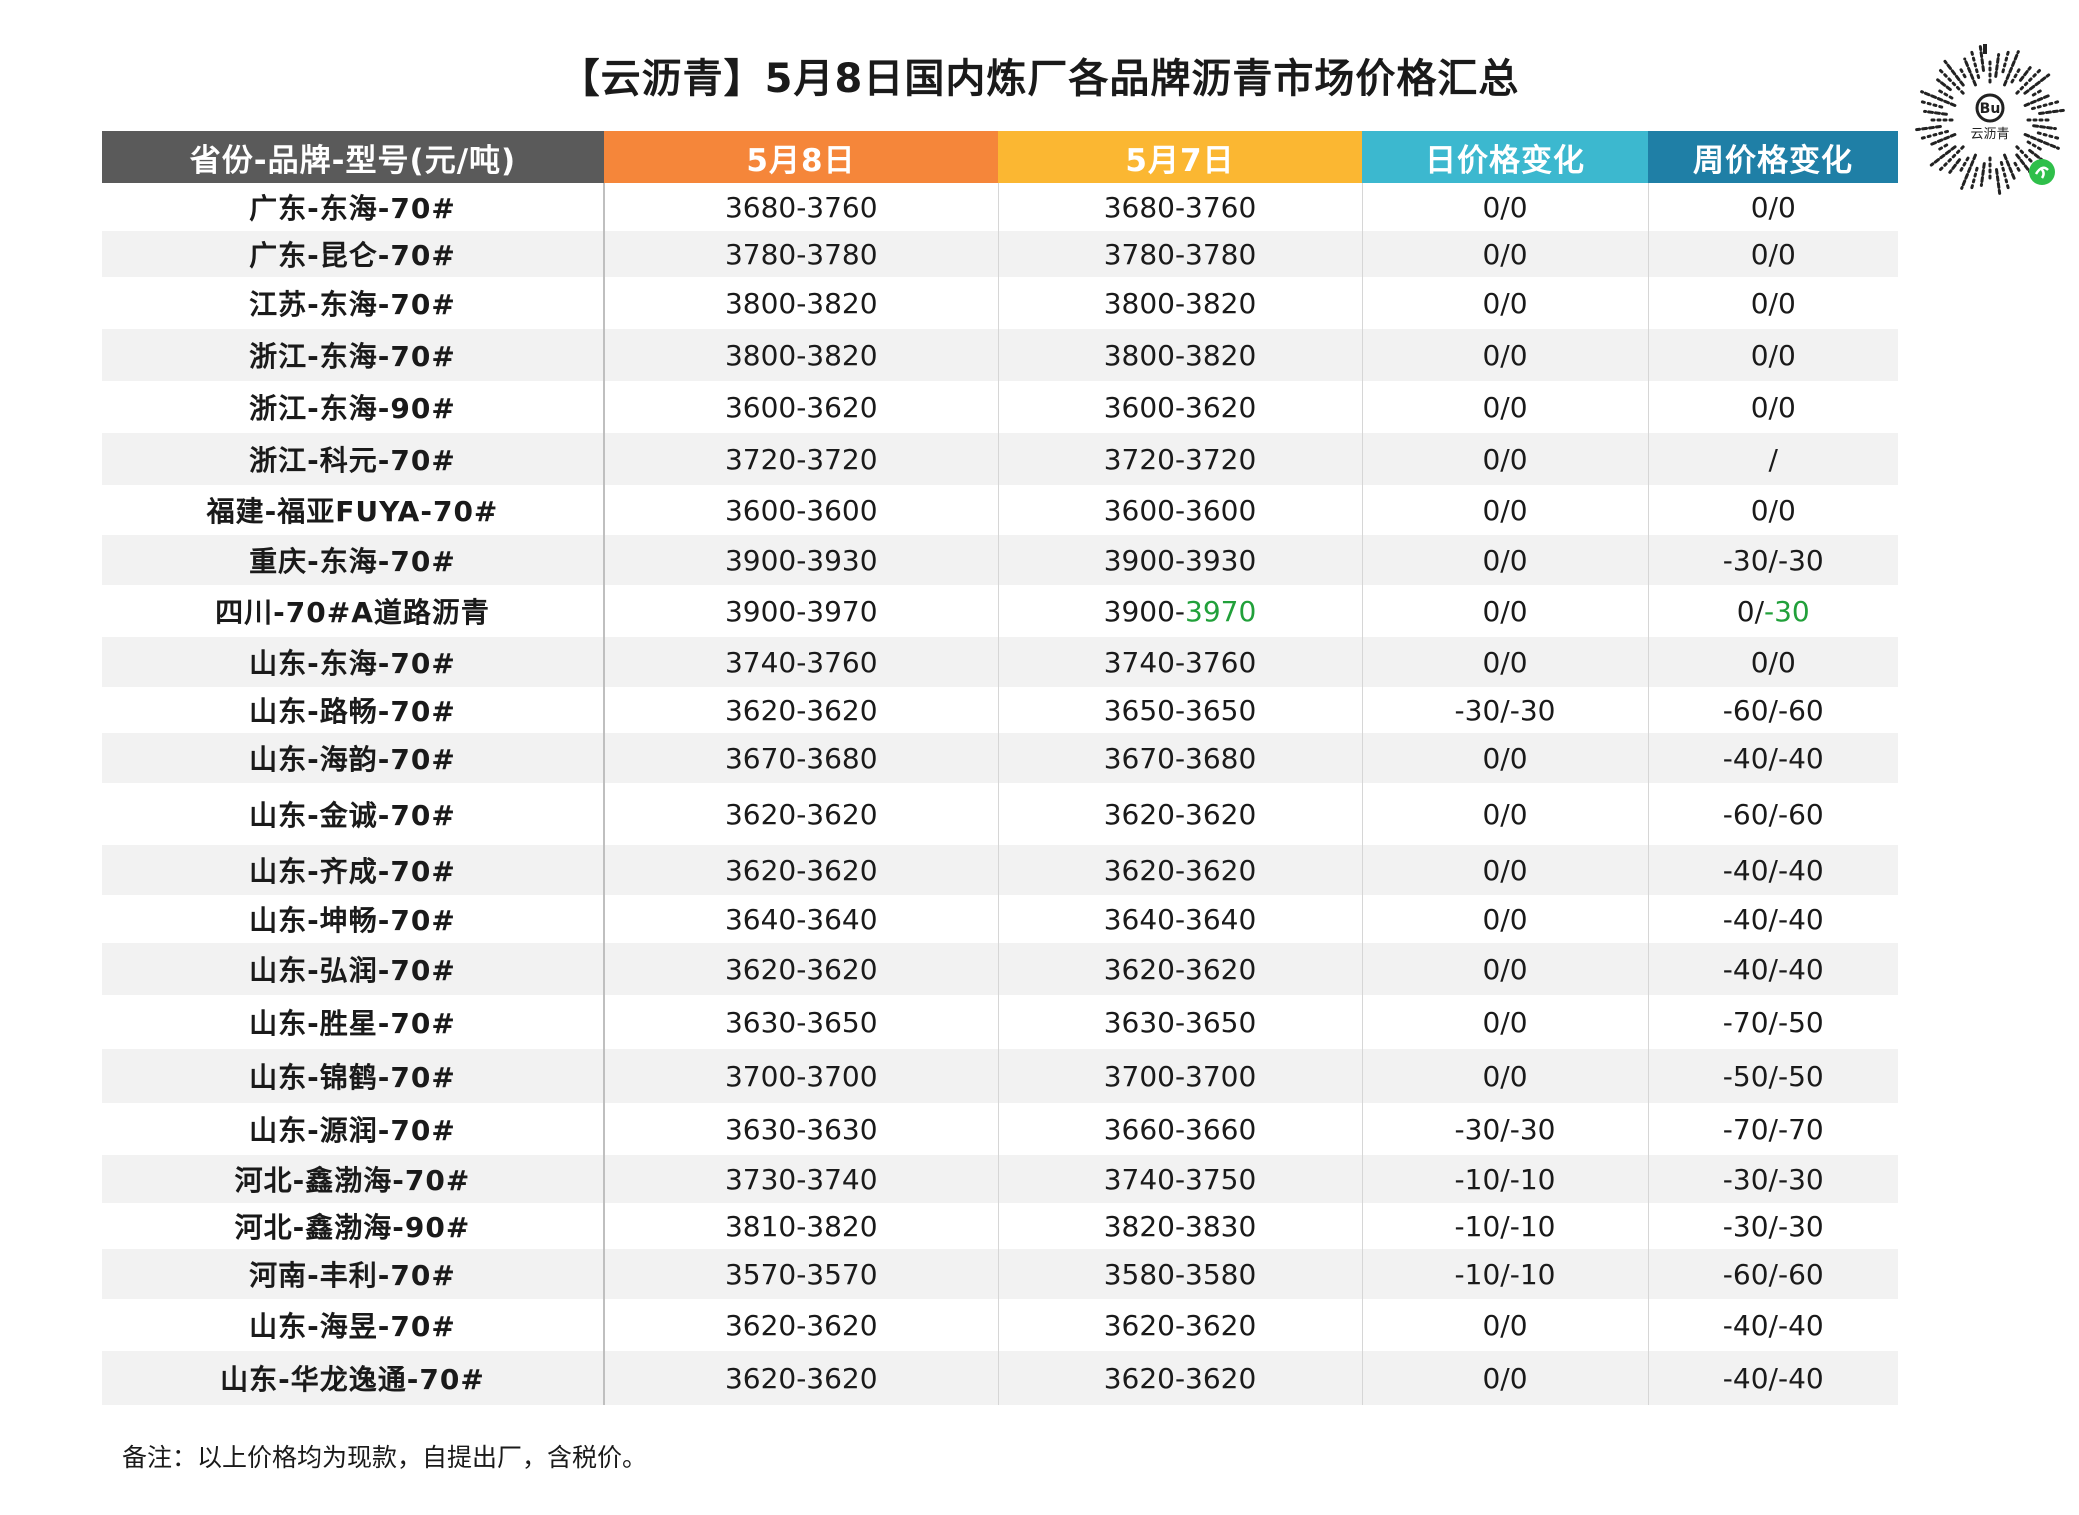 The height and width of the screenshot is (1515, 2079). Describe the element at coordinates (1772, 1076) in the screenshot. I see `week-change: -50/-50` at that location.